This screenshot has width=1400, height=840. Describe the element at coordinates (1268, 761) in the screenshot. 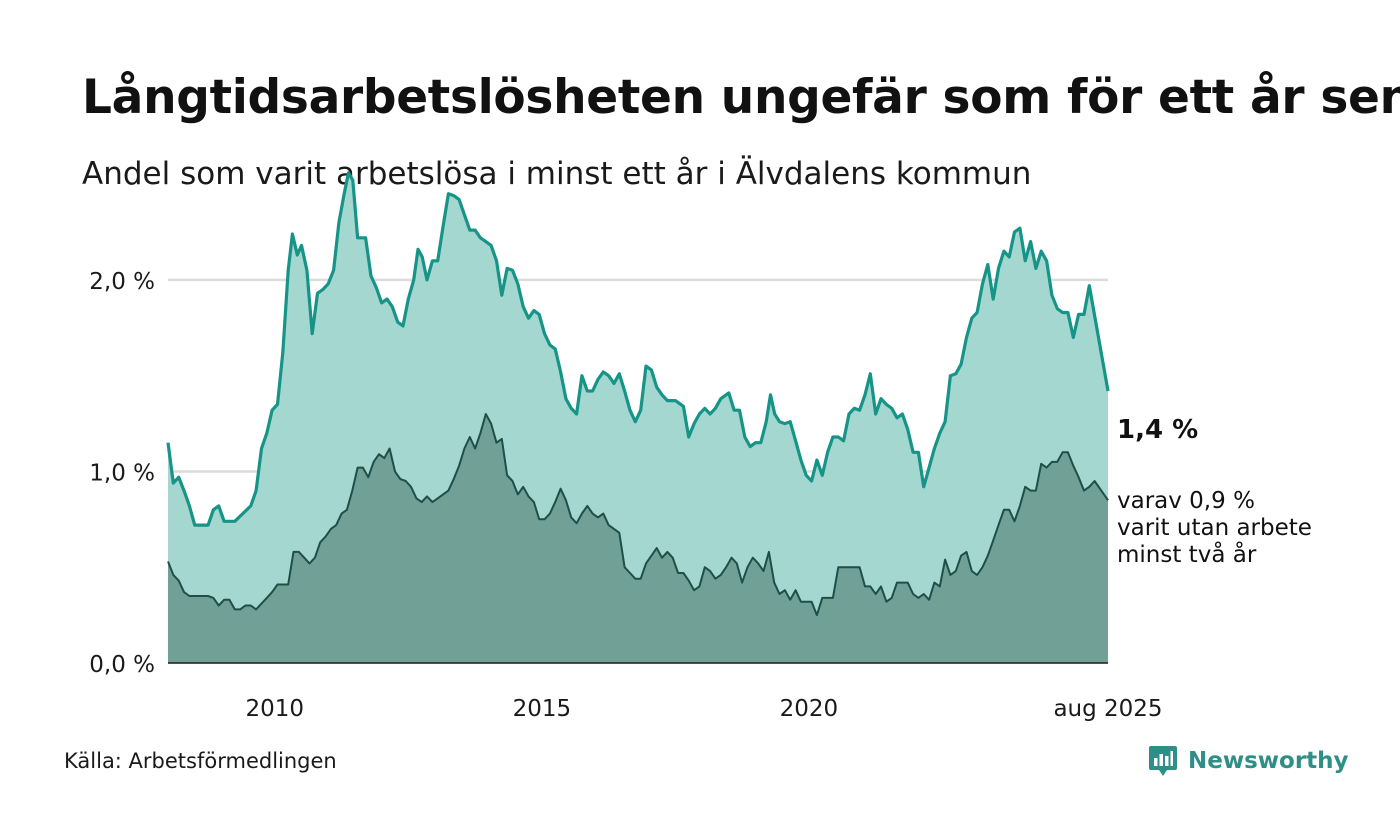

I see `brand-name: Newsworthy` at that location.